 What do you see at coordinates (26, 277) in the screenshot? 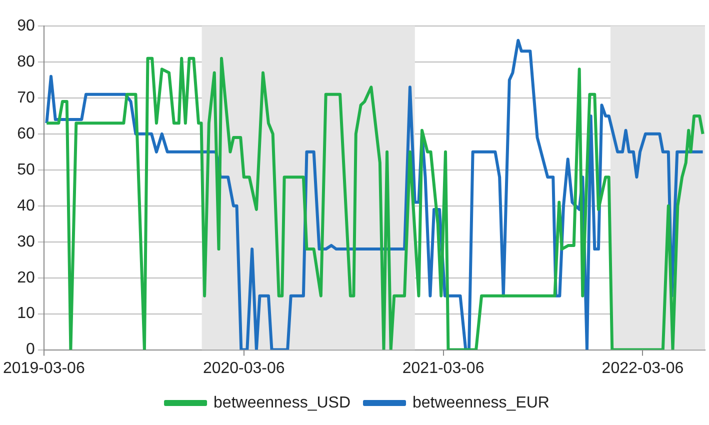
I see `y-tick-label: 20` at bounding box center [26, 277].